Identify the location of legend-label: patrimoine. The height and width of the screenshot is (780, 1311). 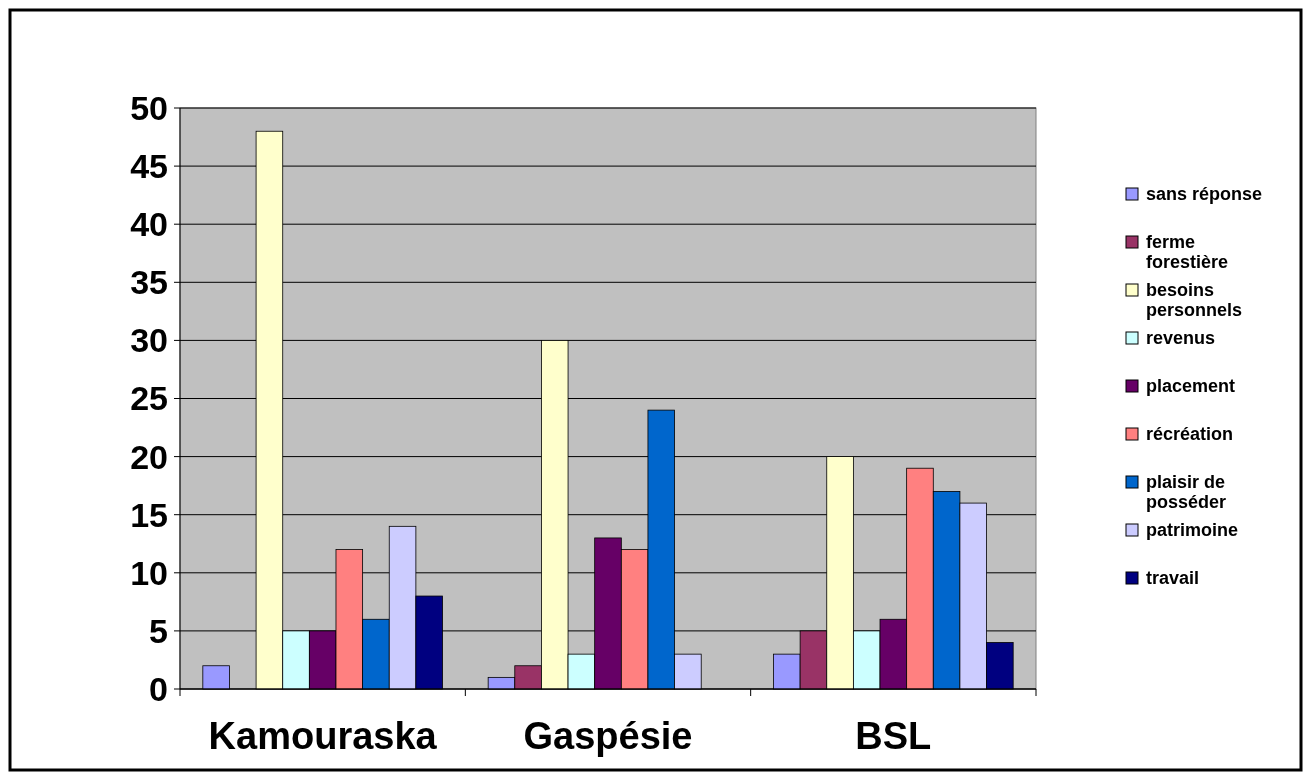
(1192, 530).